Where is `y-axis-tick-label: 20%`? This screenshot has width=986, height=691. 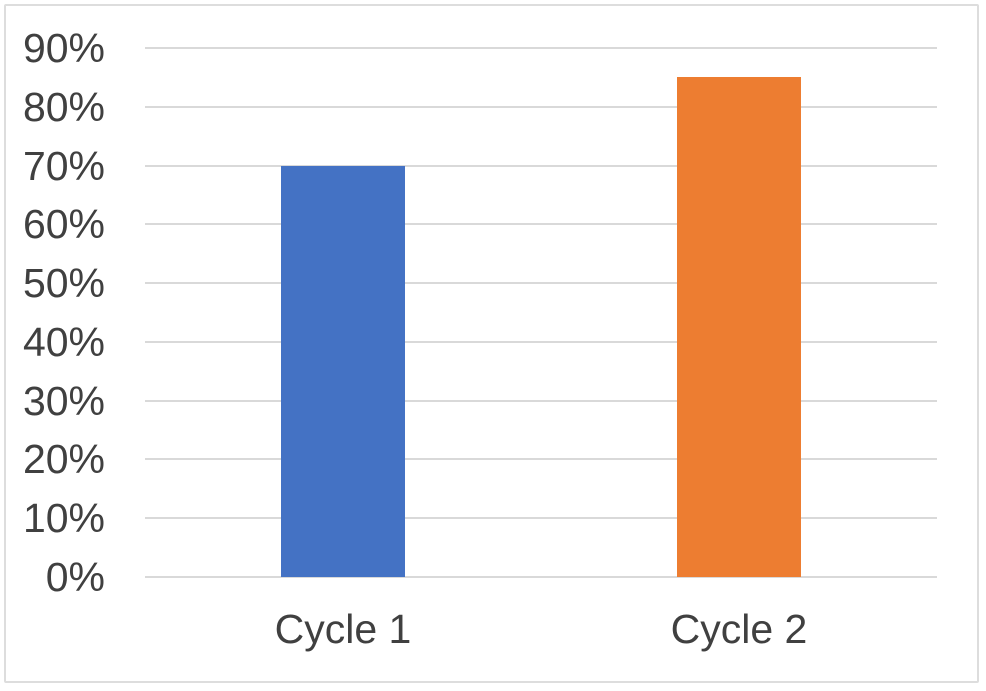 y-axis-tick-label: 20% is located at coordinates (63, 459).